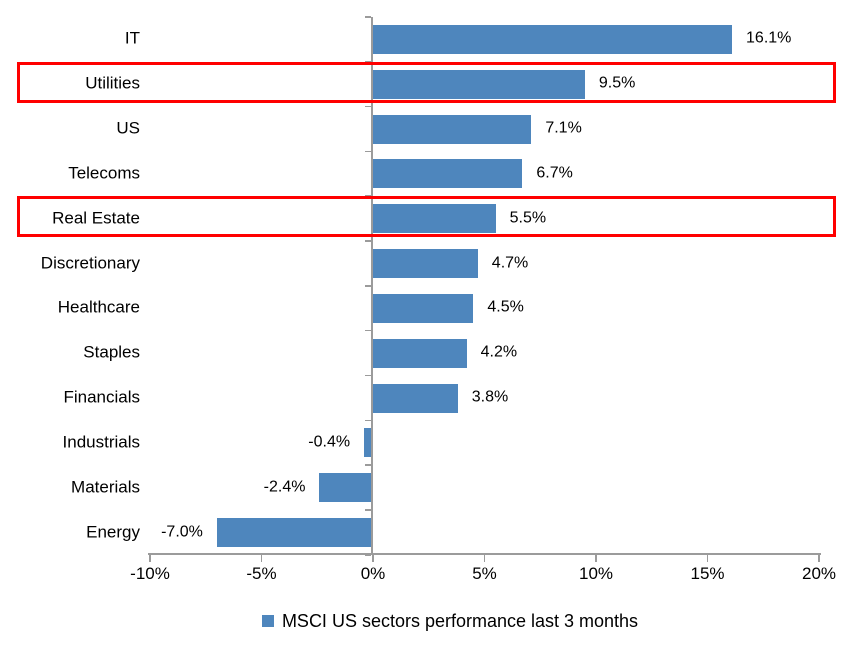  I want to click on category-label: Healthcare, so click(98, 308).